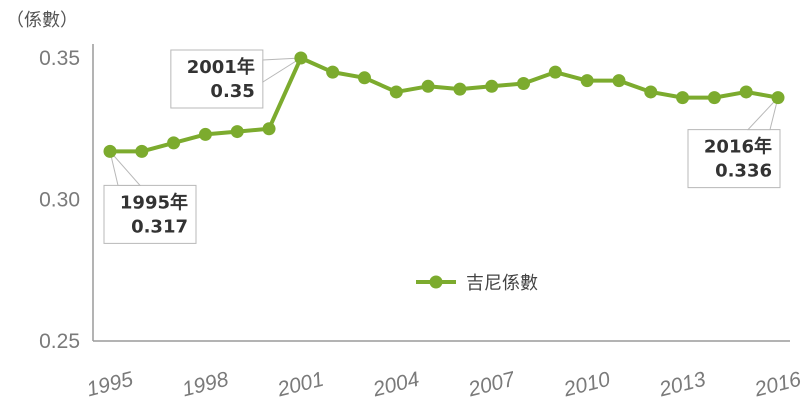 Image resolution: width=805 pixels, height=411 pixels. Describe the element at coordinates (59, 341) in the screenshot. I see `y-tick-label: 0.25` at that location.